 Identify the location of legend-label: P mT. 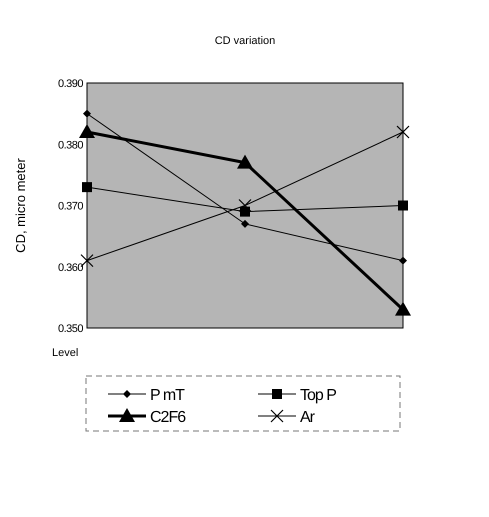
(168, 395).